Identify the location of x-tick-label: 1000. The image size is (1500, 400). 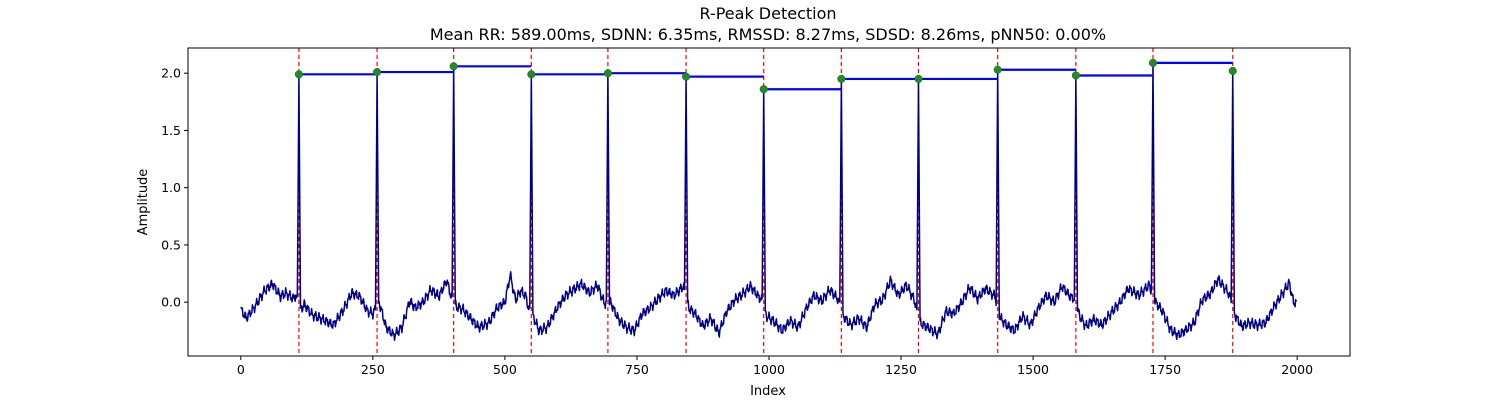
(769, 369).